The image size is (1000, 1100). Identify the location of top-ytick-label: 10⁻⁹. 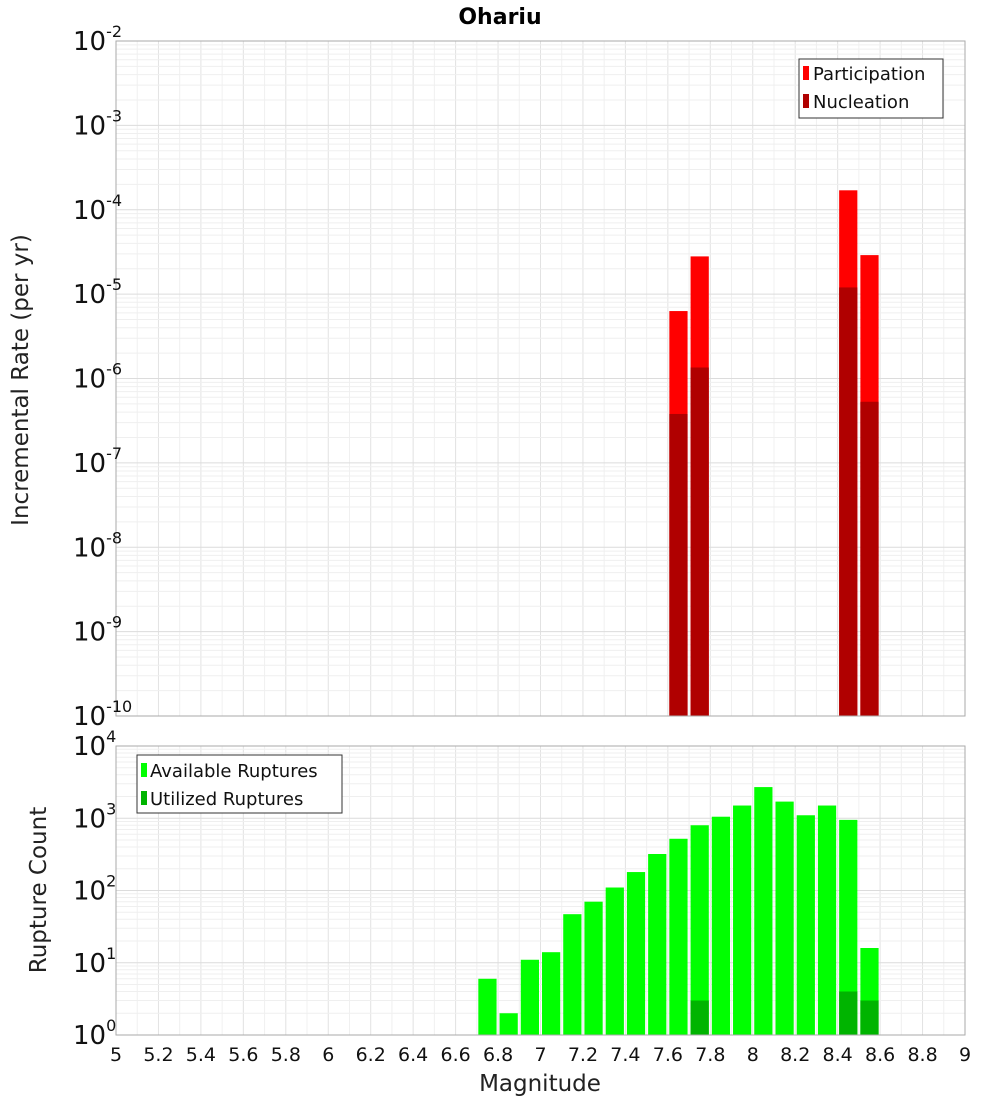
(97, 630).